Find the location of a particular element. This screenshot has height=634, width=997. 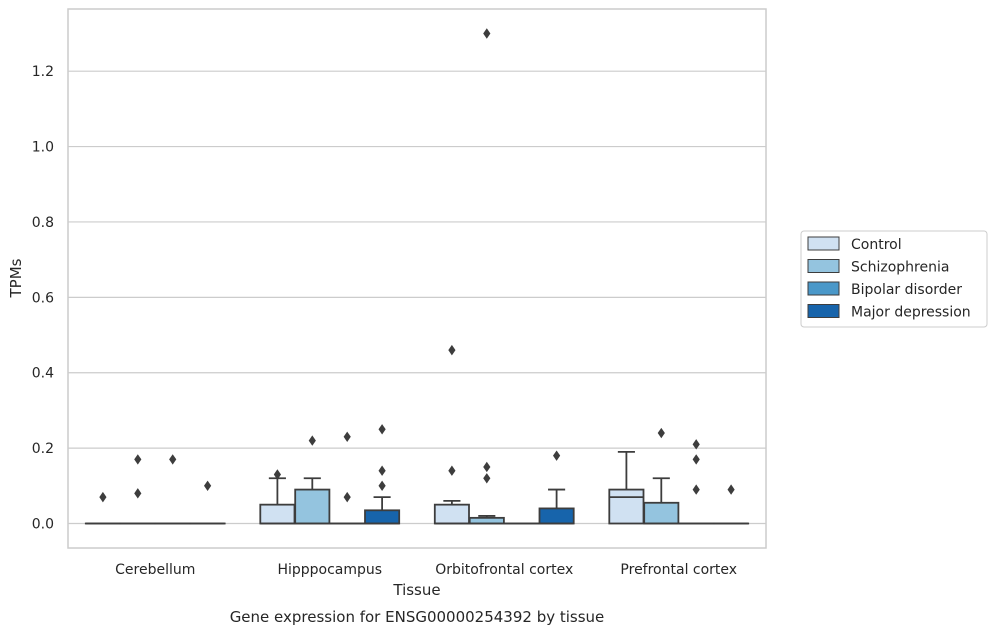

legend-frame is located at coordinates (894, 279).